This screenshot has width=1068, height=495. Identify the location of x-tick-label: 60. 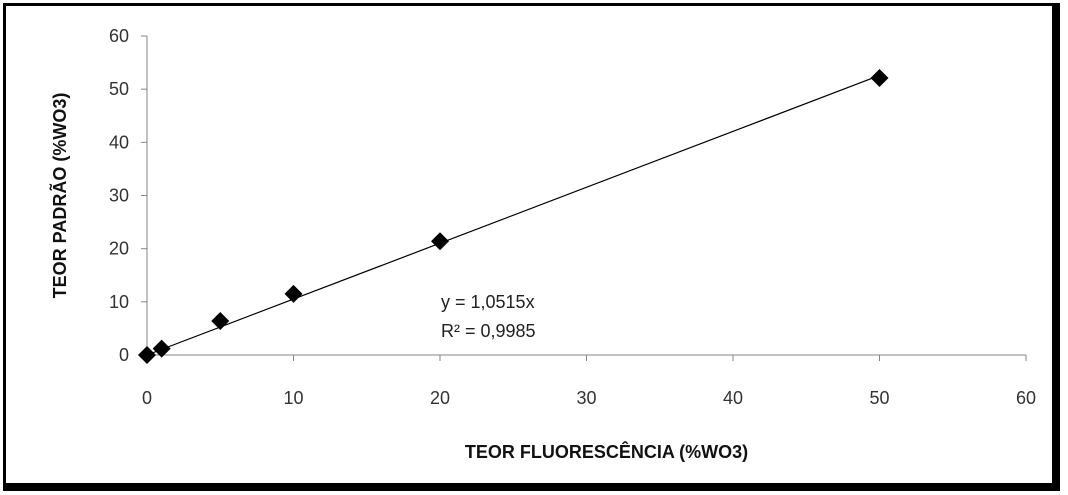
(1026, 398).